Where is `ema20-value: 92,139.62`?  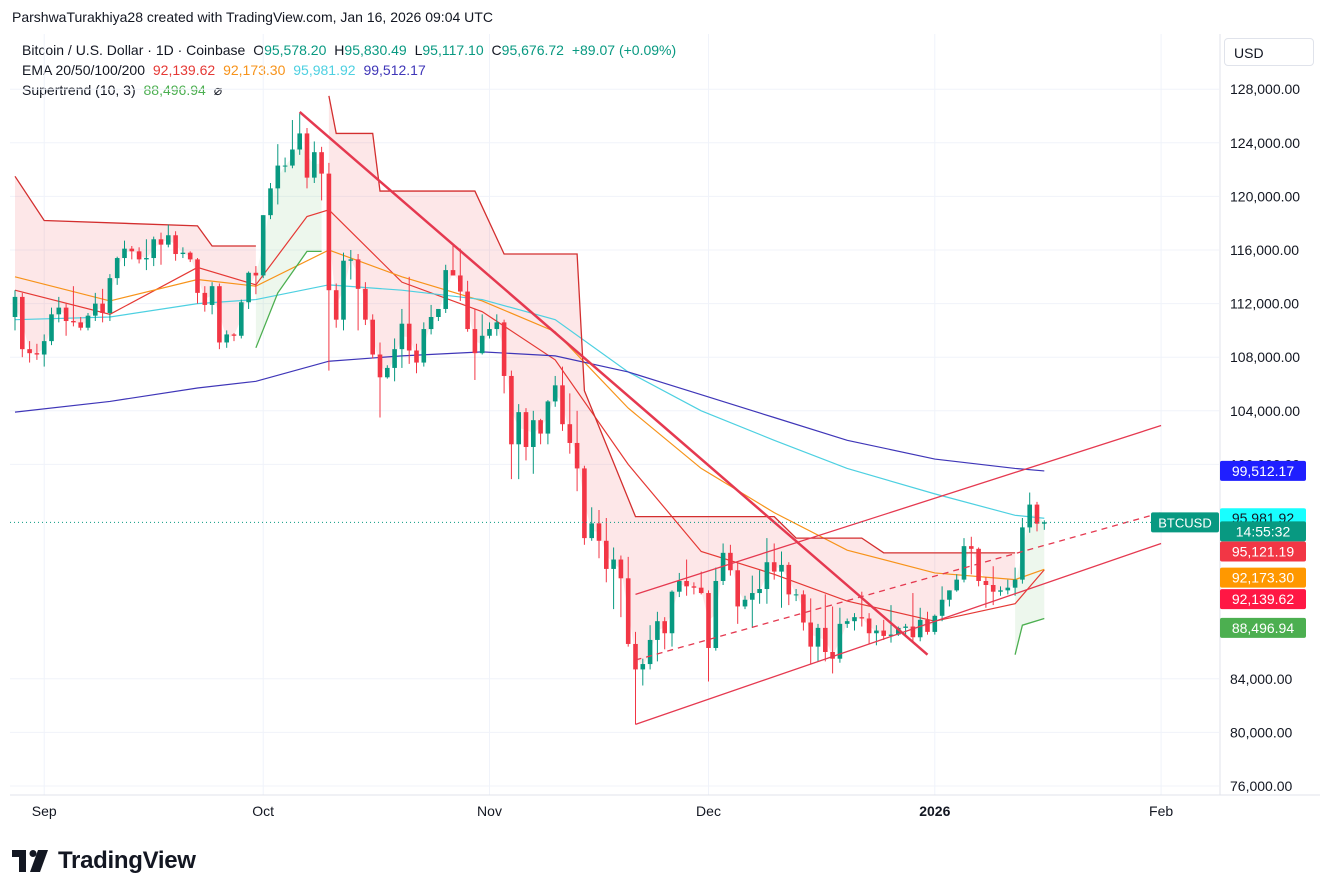
ema20-value: 92,139.62 is located at coordinates (184, 70).